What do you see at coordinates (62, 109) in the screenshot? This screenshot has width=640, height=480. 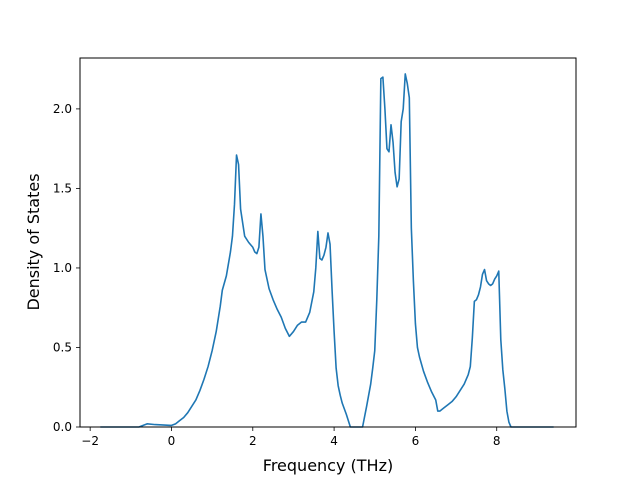 I see `y-tick-label: 2.0` at bounding box center [62, 109].